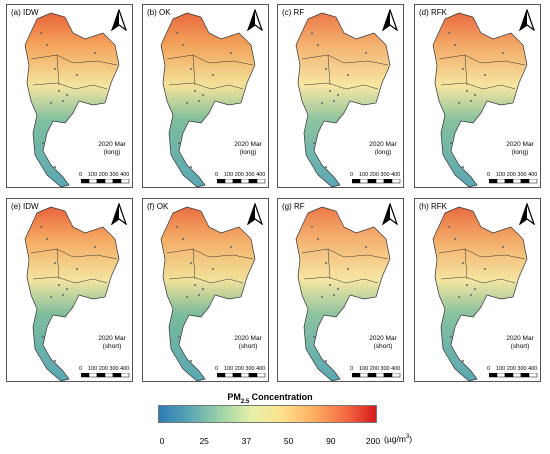  I want to click on colorbar, so click(267, 414).